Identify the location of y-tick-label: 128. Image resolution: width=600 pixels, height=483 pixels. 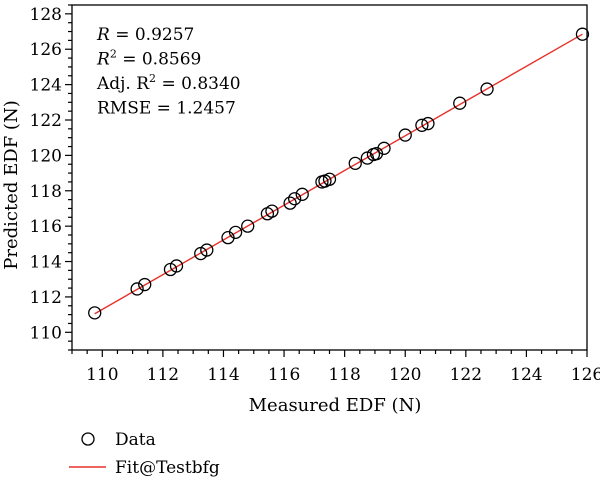
(46, 15).